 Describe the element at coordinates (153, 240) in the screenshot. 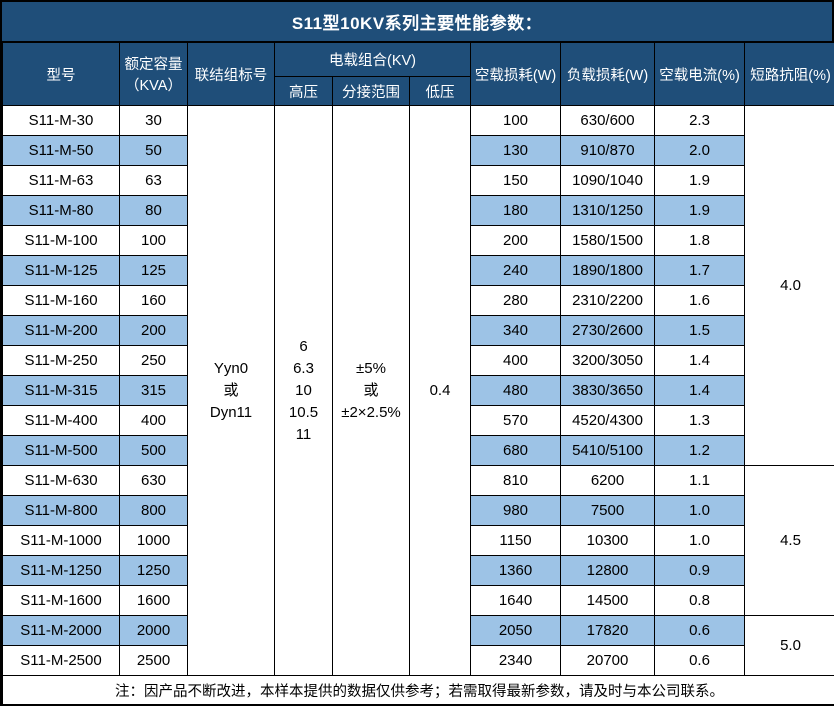

I see `capacity-cell: 100` at that location.